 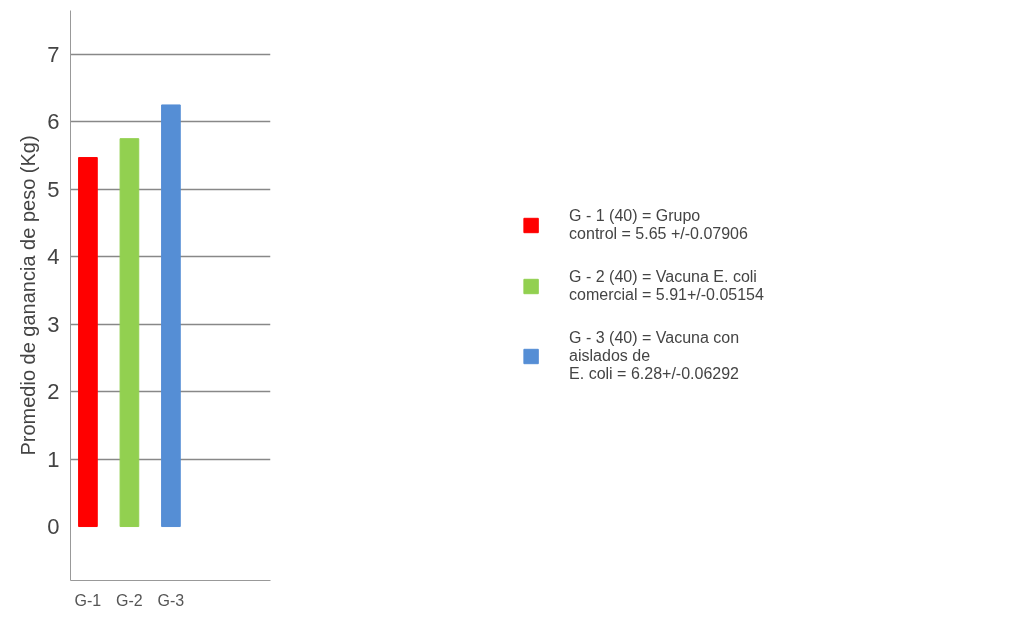 I want to click on x-tick-label: G-3, so click(x=171, y=600).